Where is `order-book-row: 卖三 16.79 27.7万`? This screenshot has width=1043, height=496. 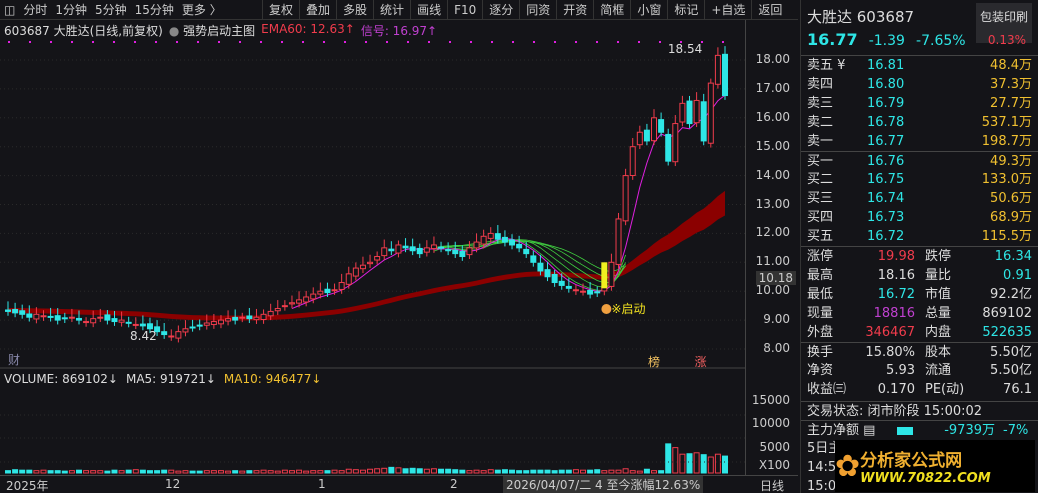
order-book-row: 卖三 16.79 27.7万 is located at coordinates (919, 103).